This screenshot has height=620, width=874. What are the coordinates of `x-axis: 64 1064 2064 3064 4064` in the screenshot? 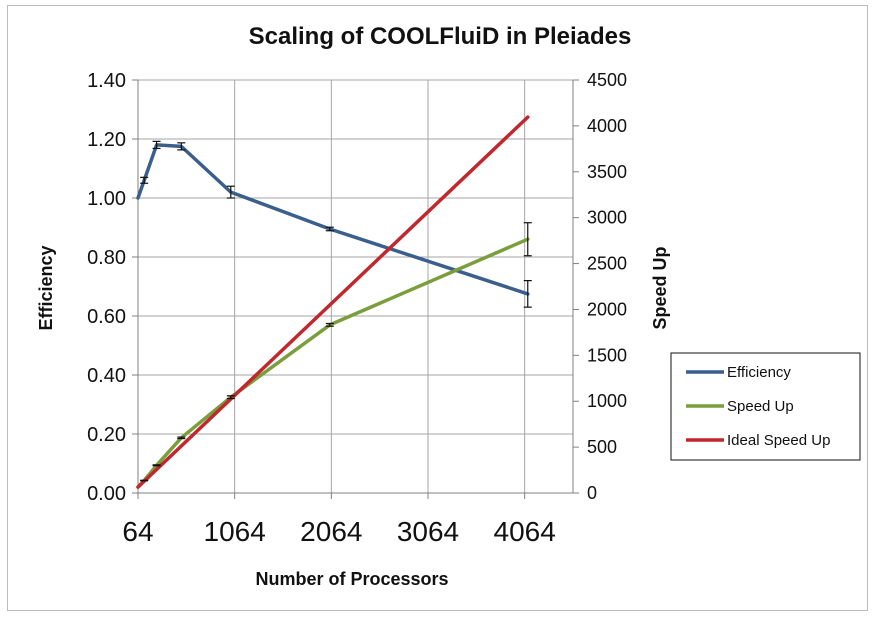 It's located at (339, 520).